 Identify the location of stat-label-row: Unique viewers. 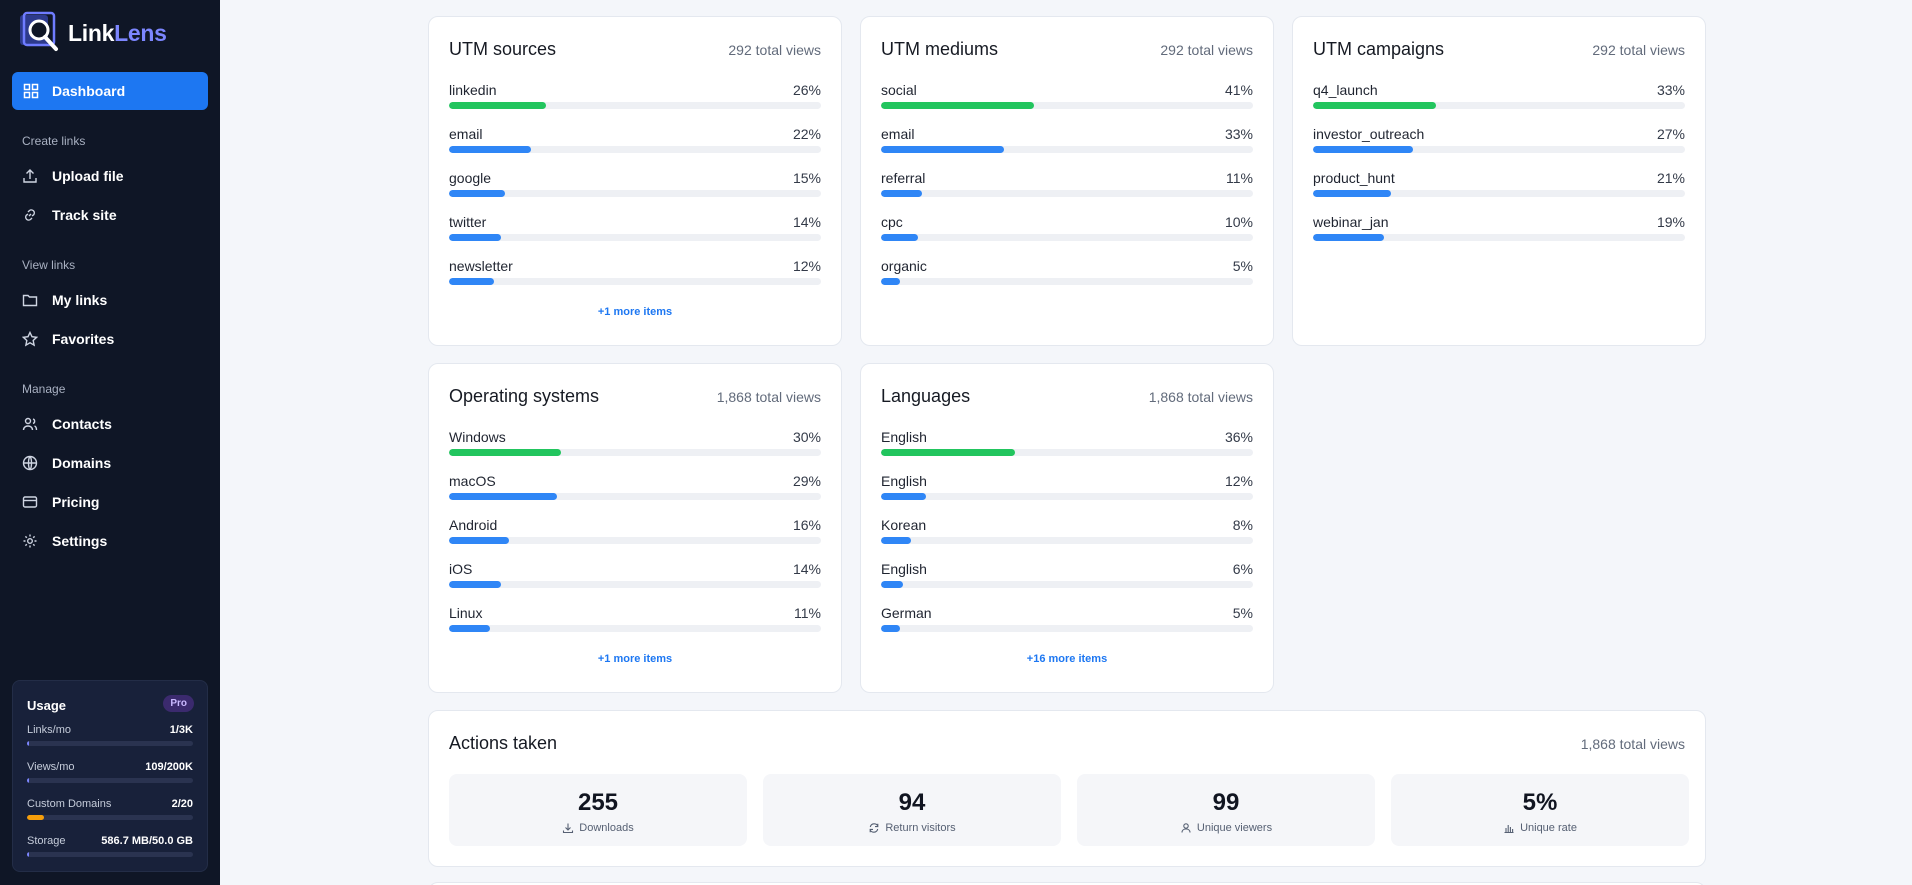
(1226, 828).